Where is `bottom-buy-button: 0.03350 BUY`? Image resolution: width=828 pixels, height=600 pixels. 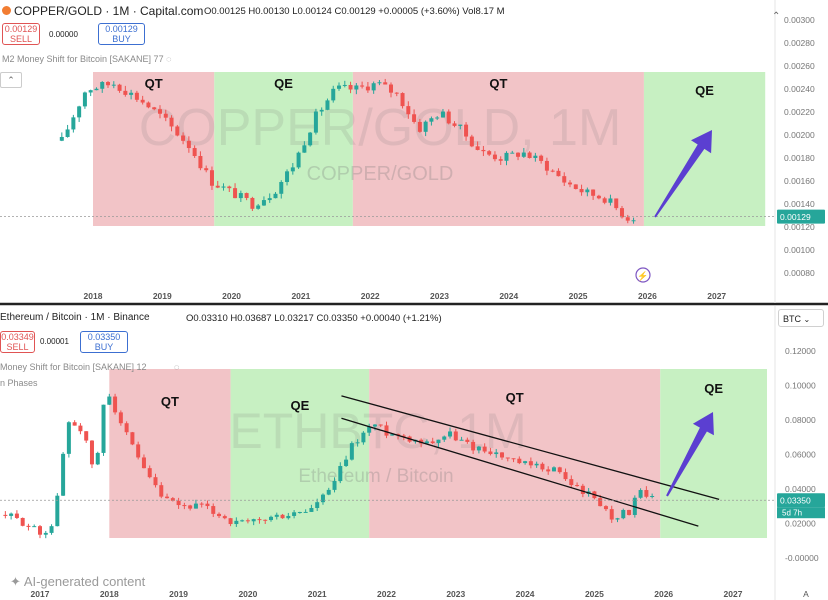 bottom-buy-button: 0.03350 BUY is located at coordinates (104, 342).